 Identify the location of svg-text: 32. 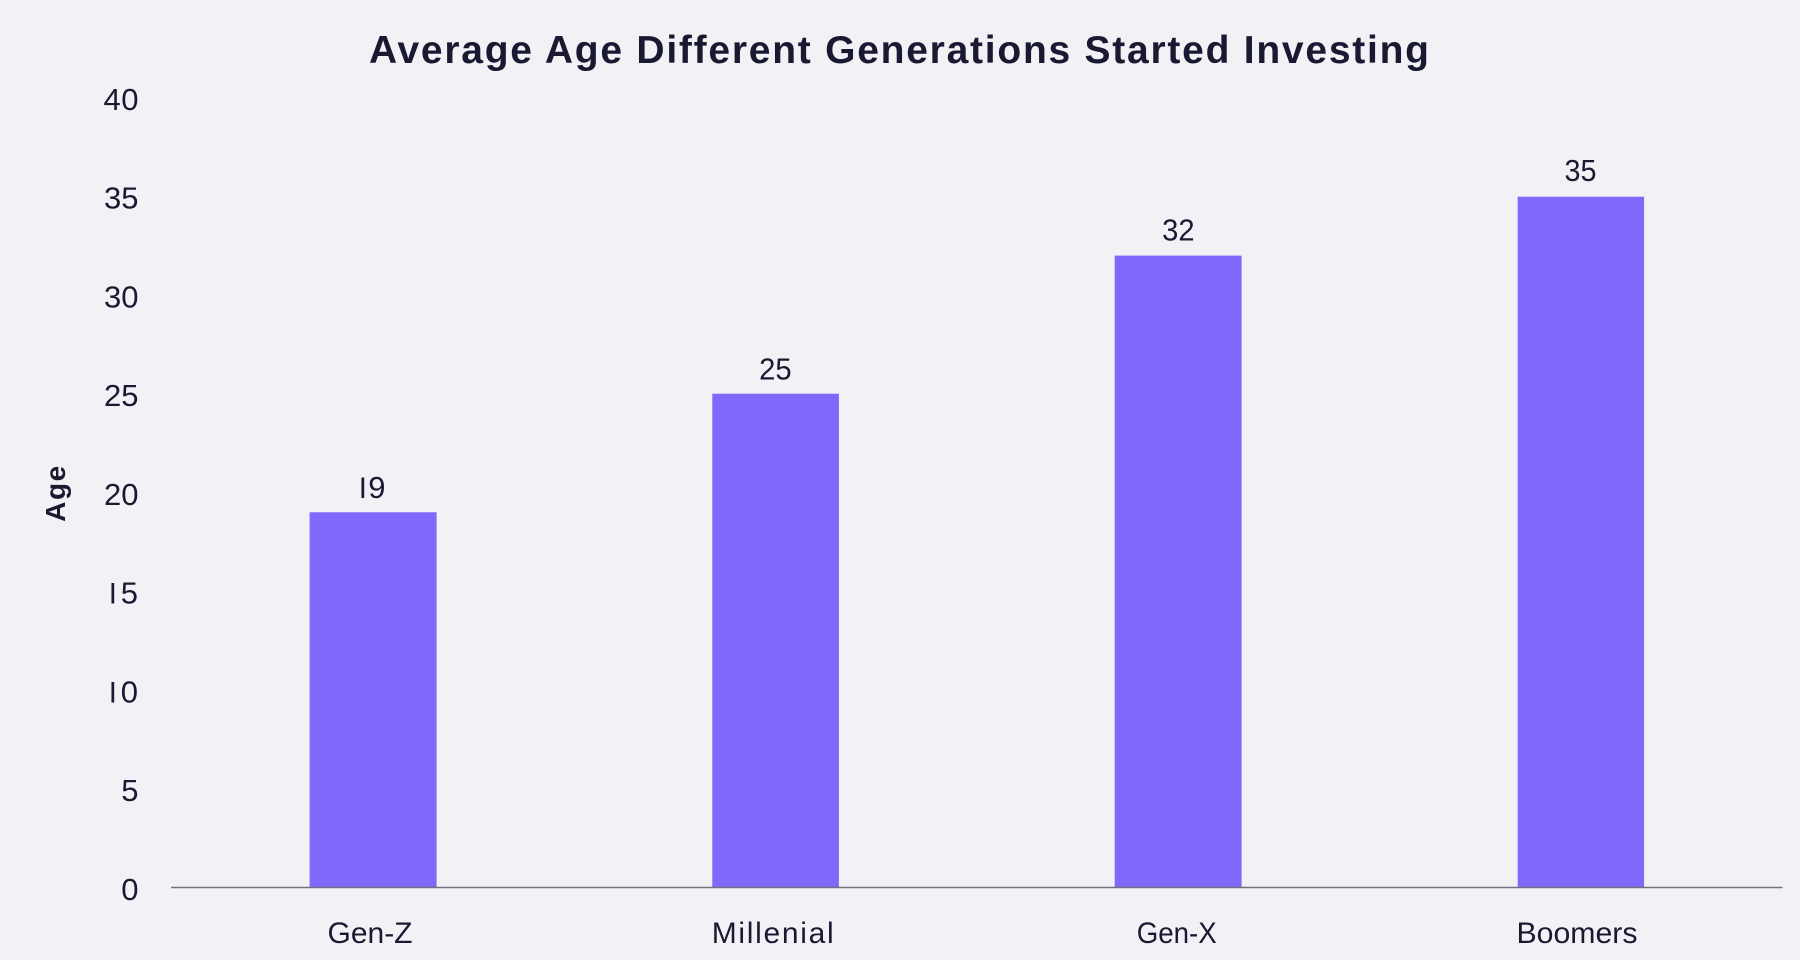
(1178, 230).